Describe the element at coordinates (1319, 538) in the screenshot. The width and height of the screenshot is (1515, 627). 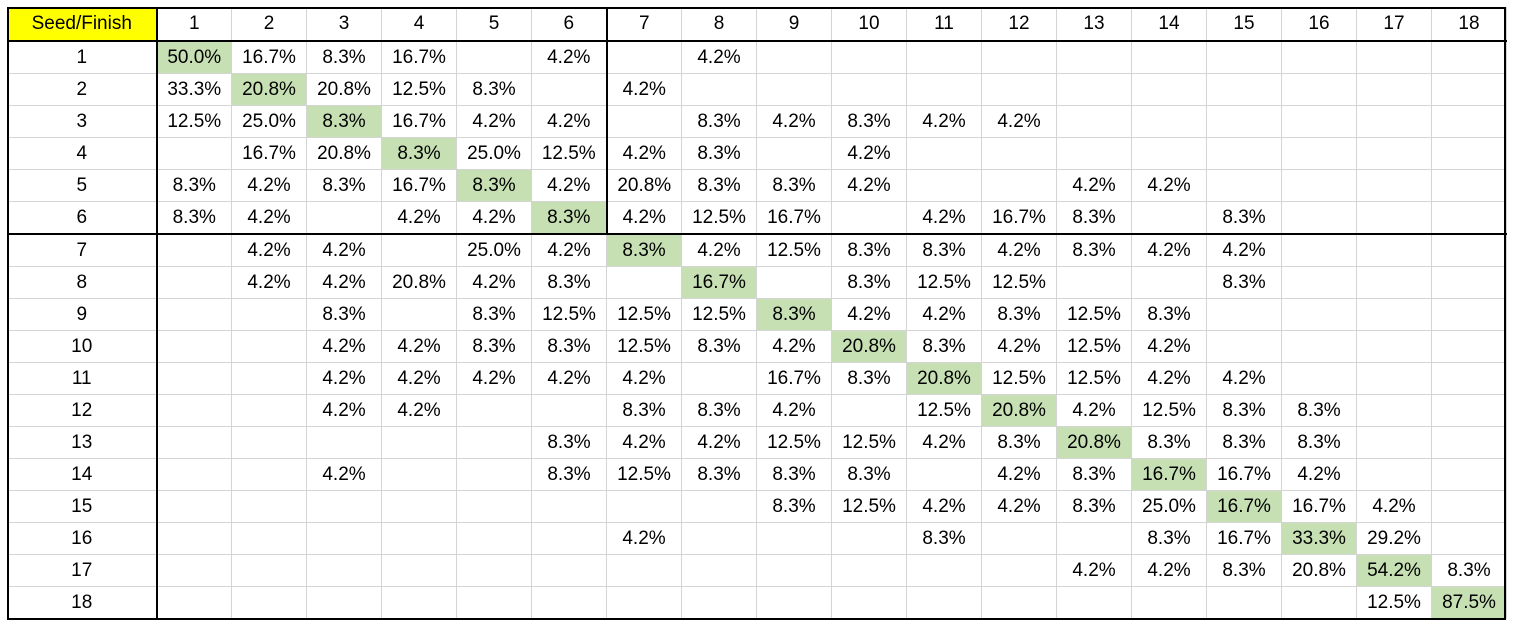
I see `diagonal-cell: 33.3%` at that location.